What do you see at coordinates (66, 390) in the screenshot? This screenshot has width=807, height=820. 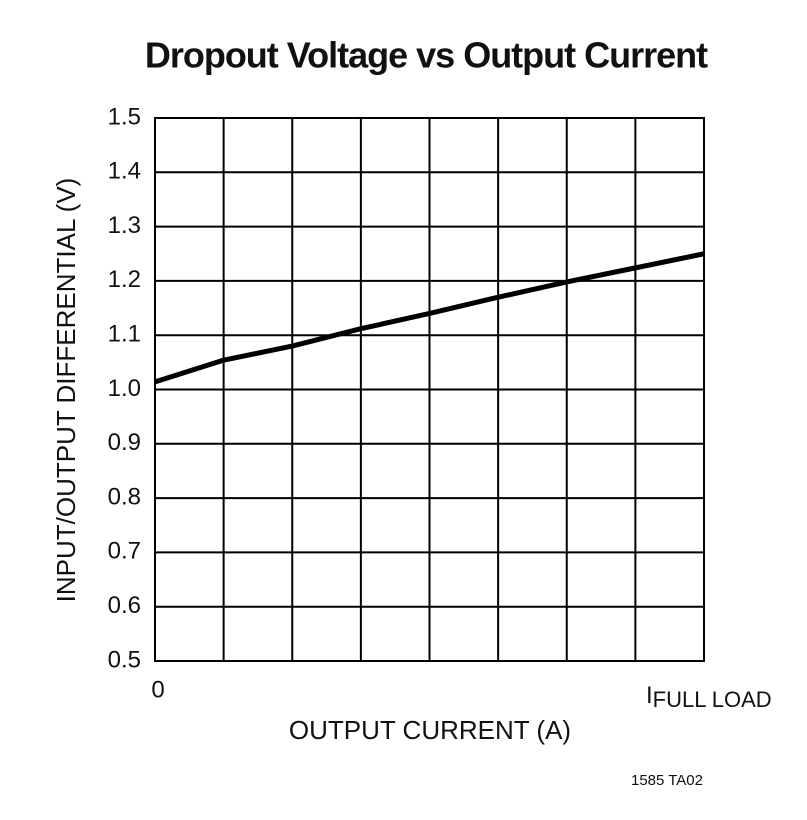 I see `y-axis-label: INPUT/OUTPUT DIFFERENTIAL (V)` at bounding box center [66, 390].